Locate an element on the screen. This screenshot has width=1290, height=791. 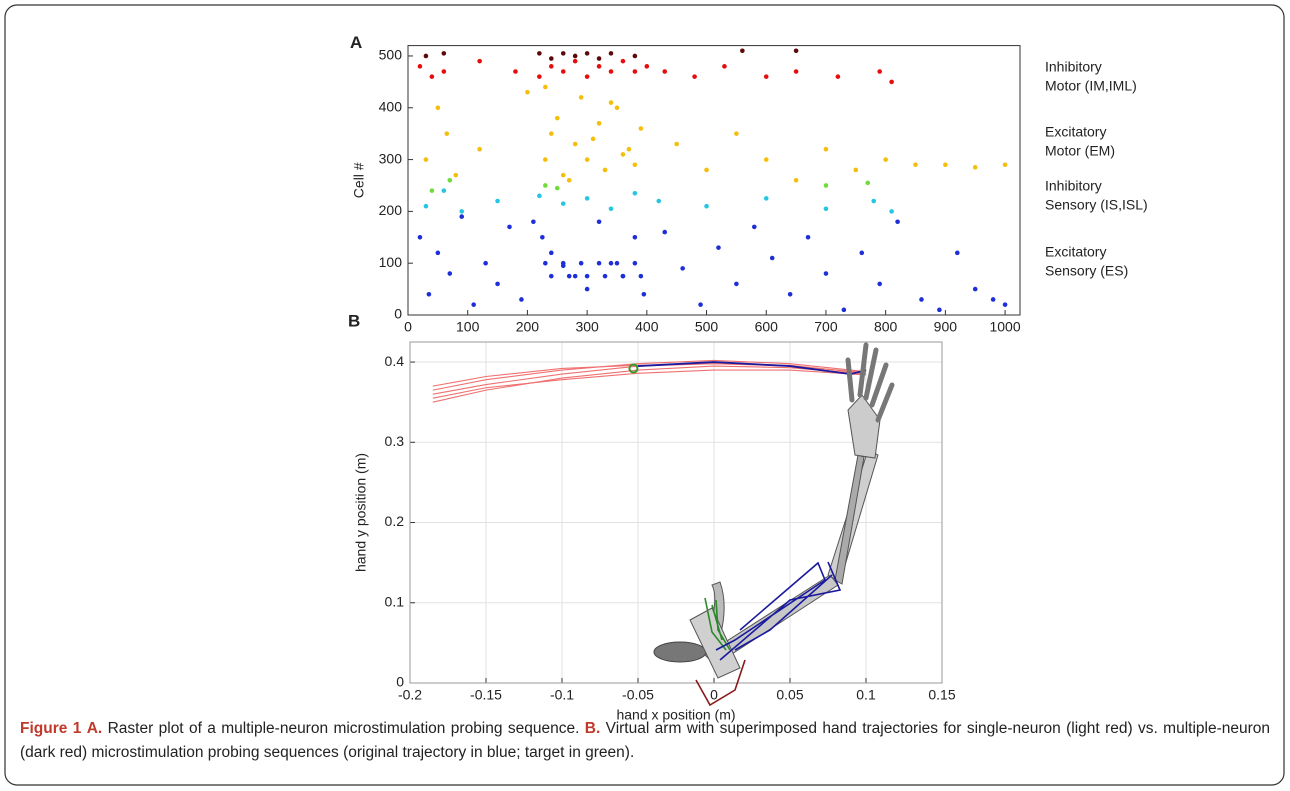
x-tick-label: -0.1 is located at coordinates (562, 695).